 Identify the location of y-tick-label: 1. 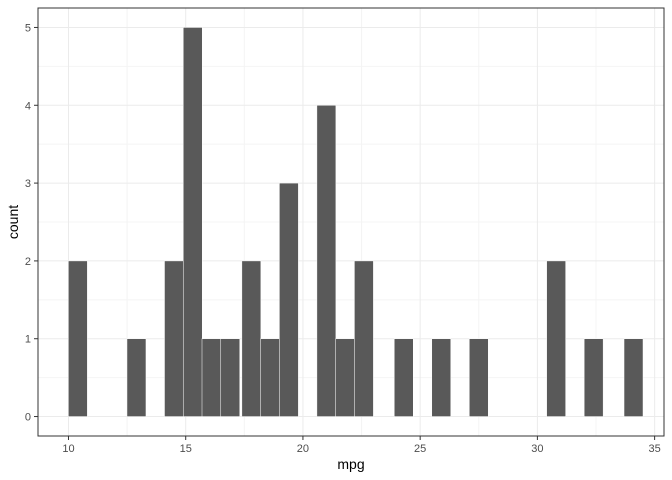
(28, 340).